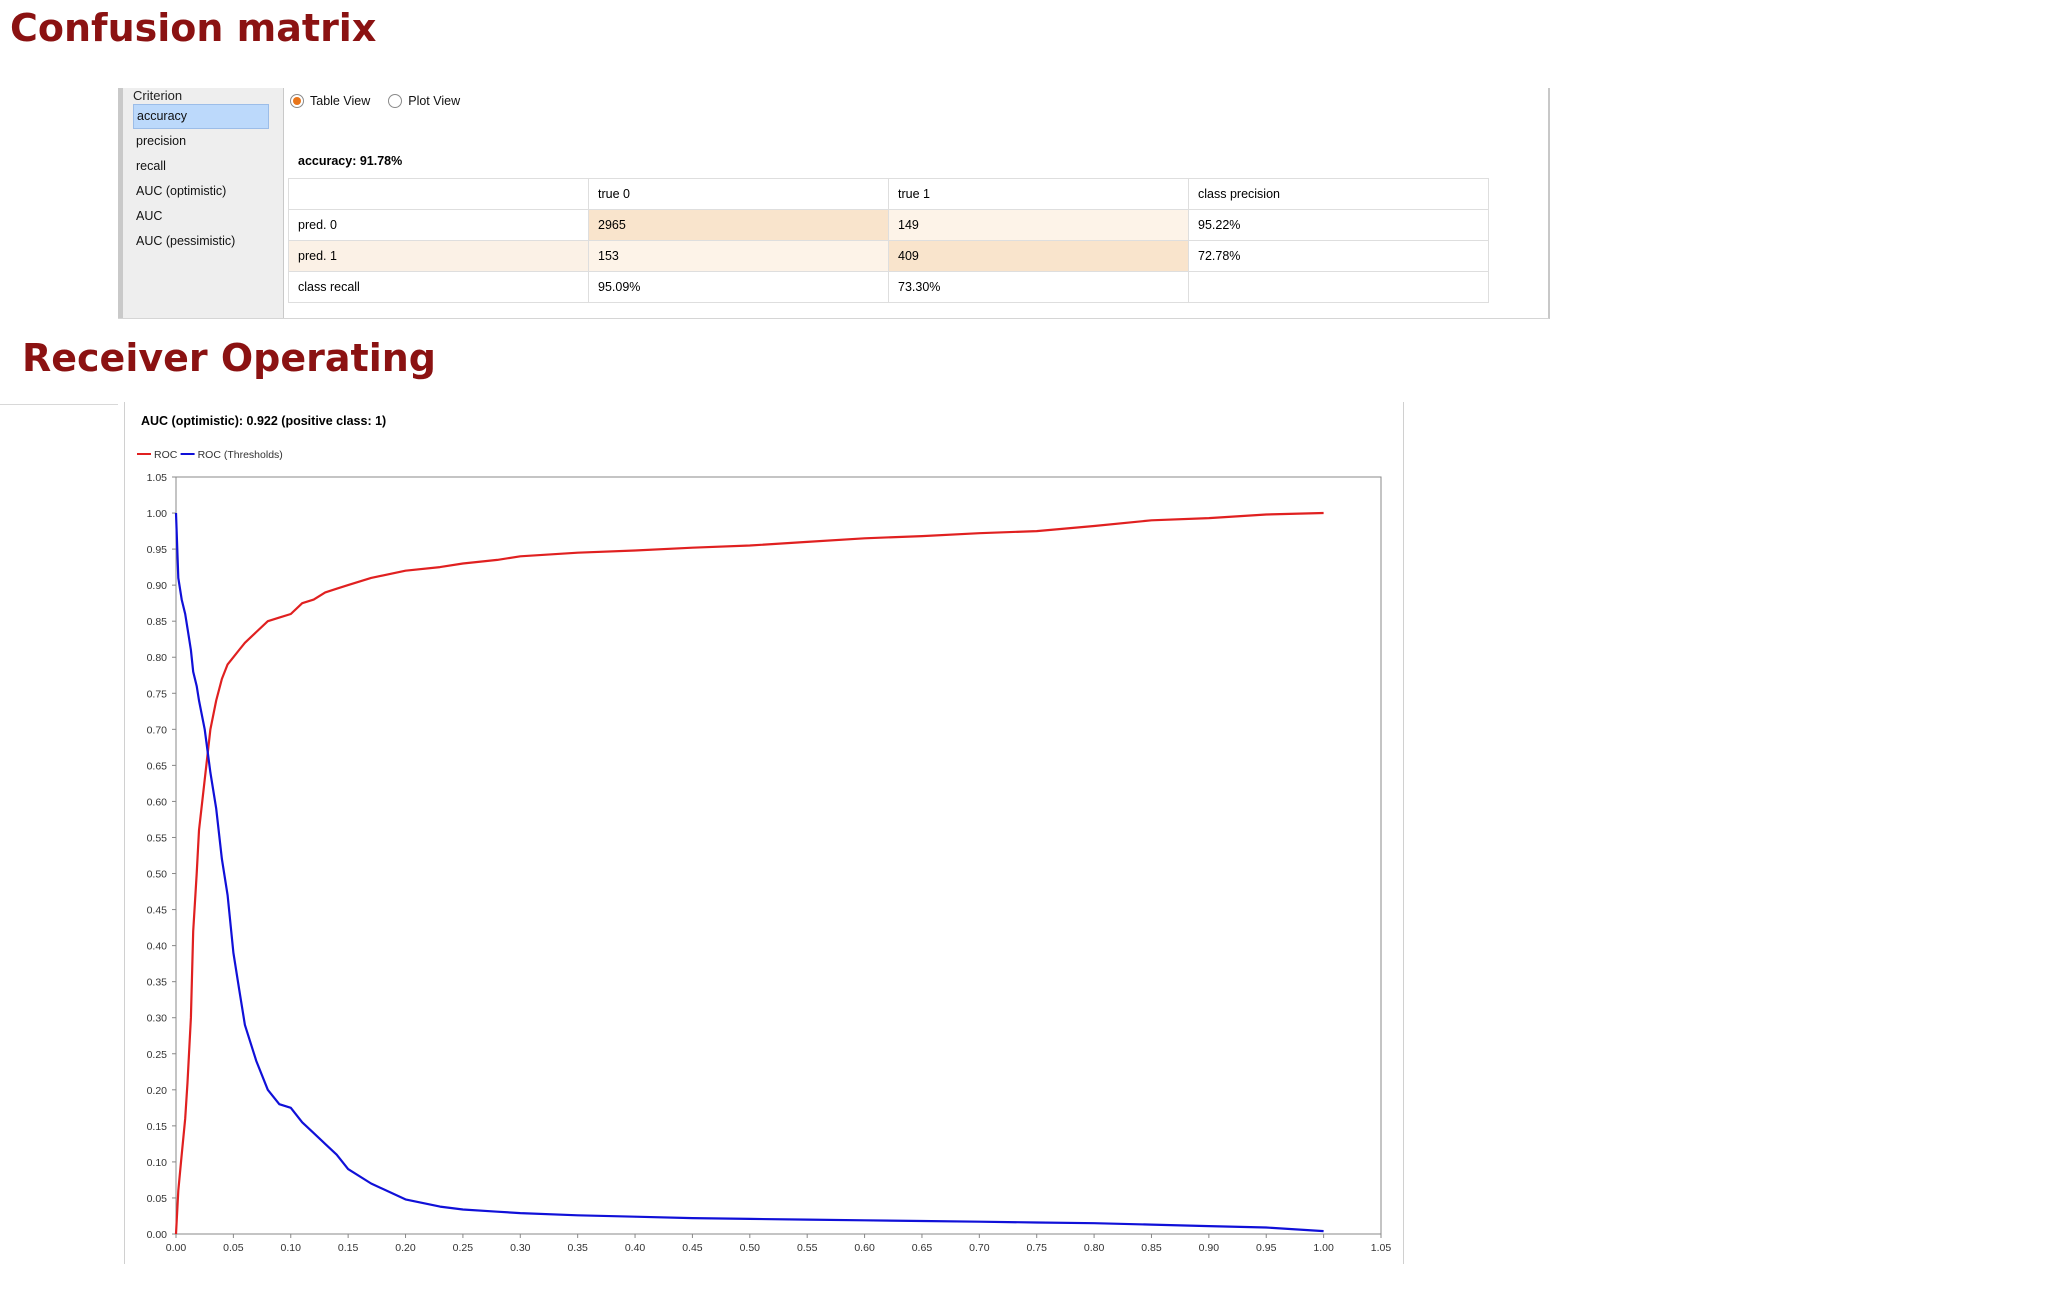  What do you see at coordinates (193, 28) in the screenshot?
I see `confusion-matrix-heading: Confusion matrix` at bounding box center [193, 28].